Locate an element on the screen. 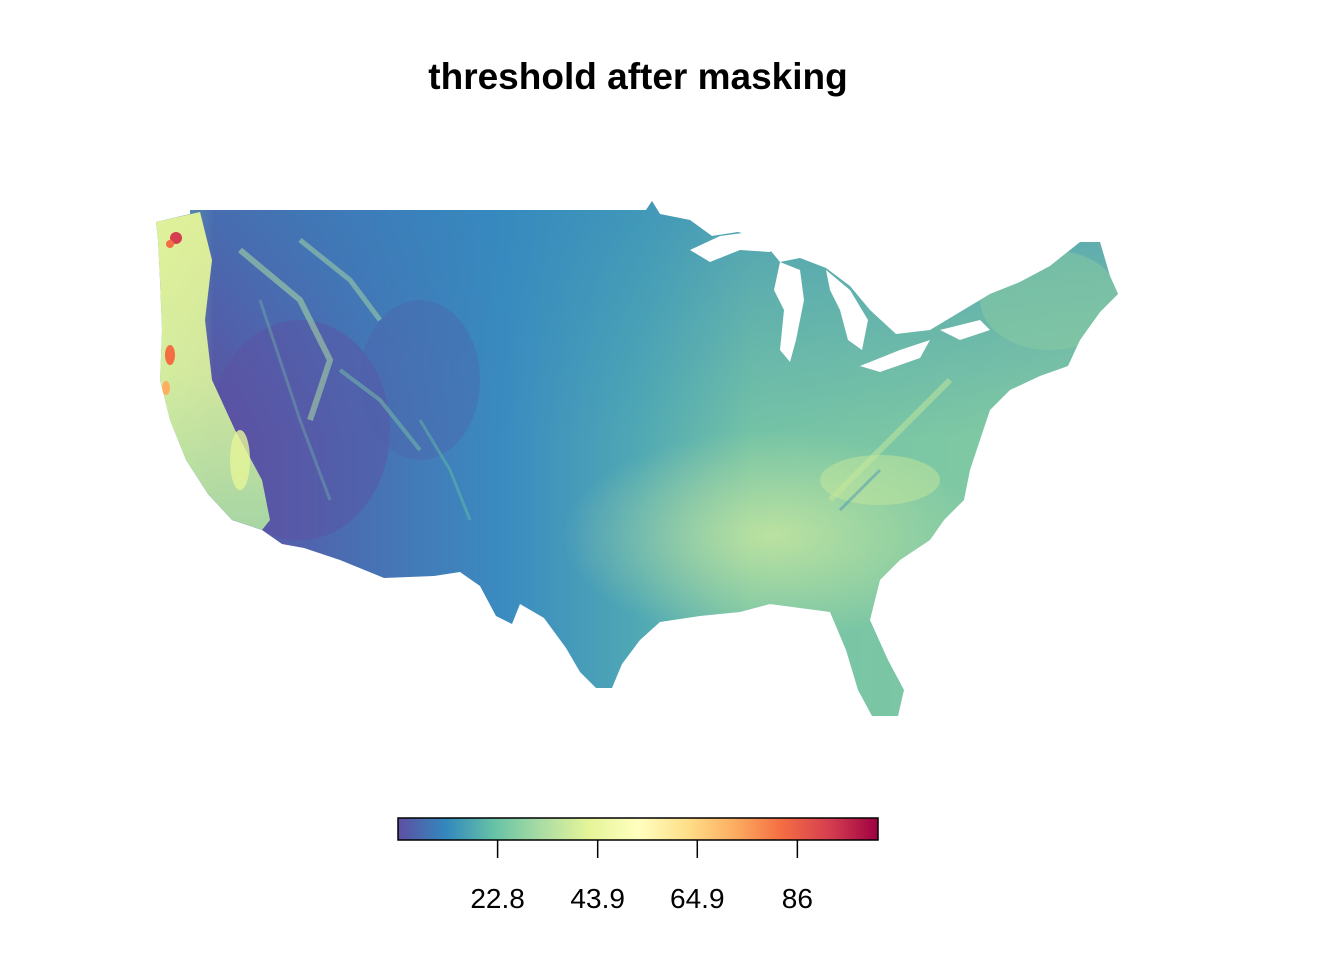  lake-superior is located at coordinates (735, 247).